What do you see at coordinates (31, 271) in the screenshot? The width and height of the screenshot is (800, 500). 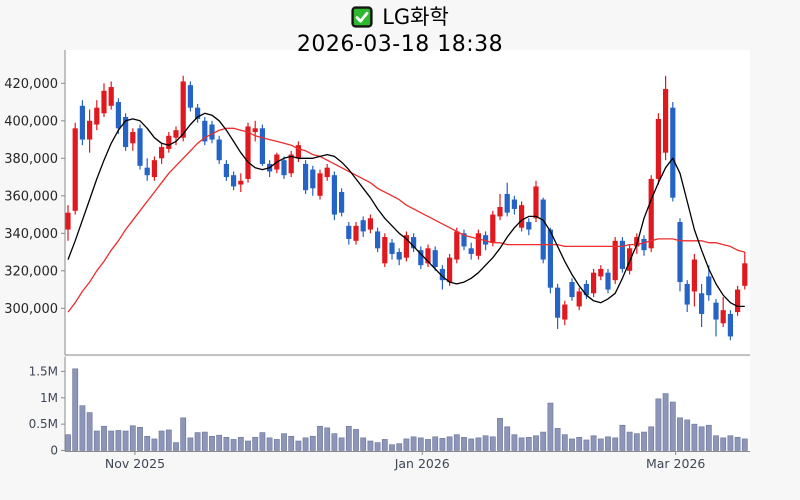 I see `svg-text: 320,000` at bounding box center [31, 271].